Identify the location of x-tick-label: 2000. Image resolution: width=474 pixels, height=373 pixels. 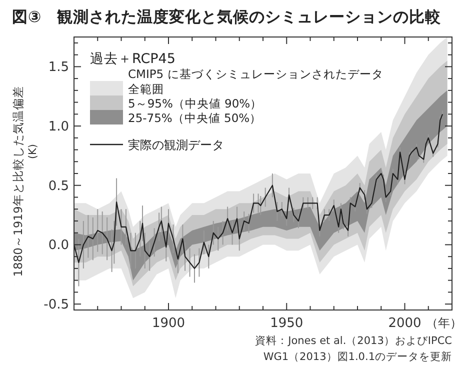
(405, 323).